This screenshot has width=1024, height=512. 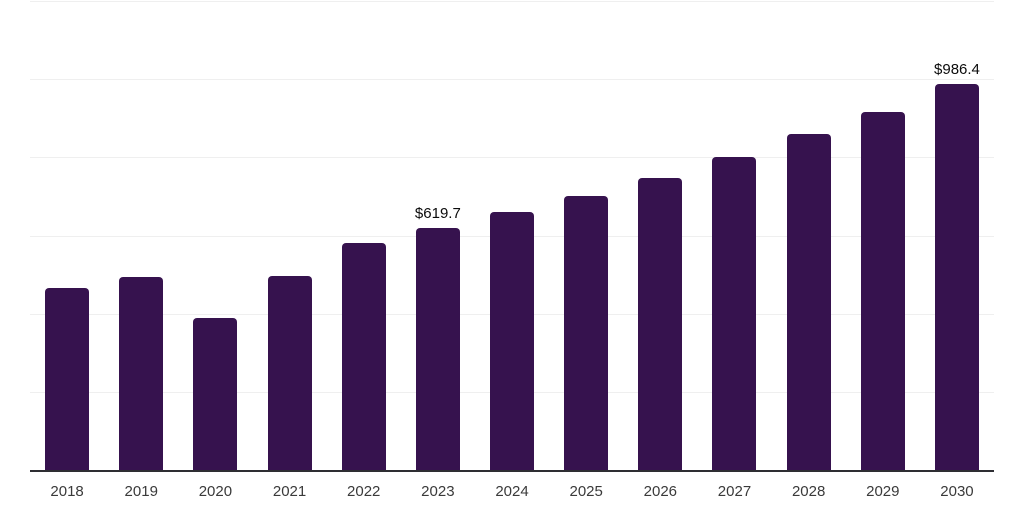 I want to click on bar-column-2024, so click(x=512, y=235).